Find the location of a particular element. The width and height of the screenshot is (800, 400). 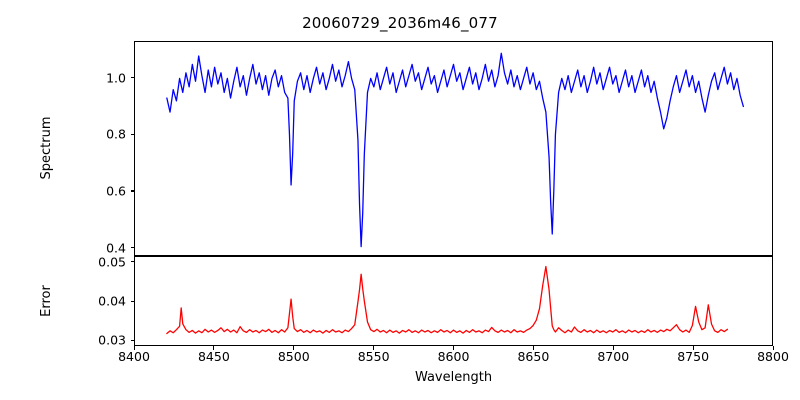

figure-title: 20060729_2036m46_077 is located at coordinates (400, 23).